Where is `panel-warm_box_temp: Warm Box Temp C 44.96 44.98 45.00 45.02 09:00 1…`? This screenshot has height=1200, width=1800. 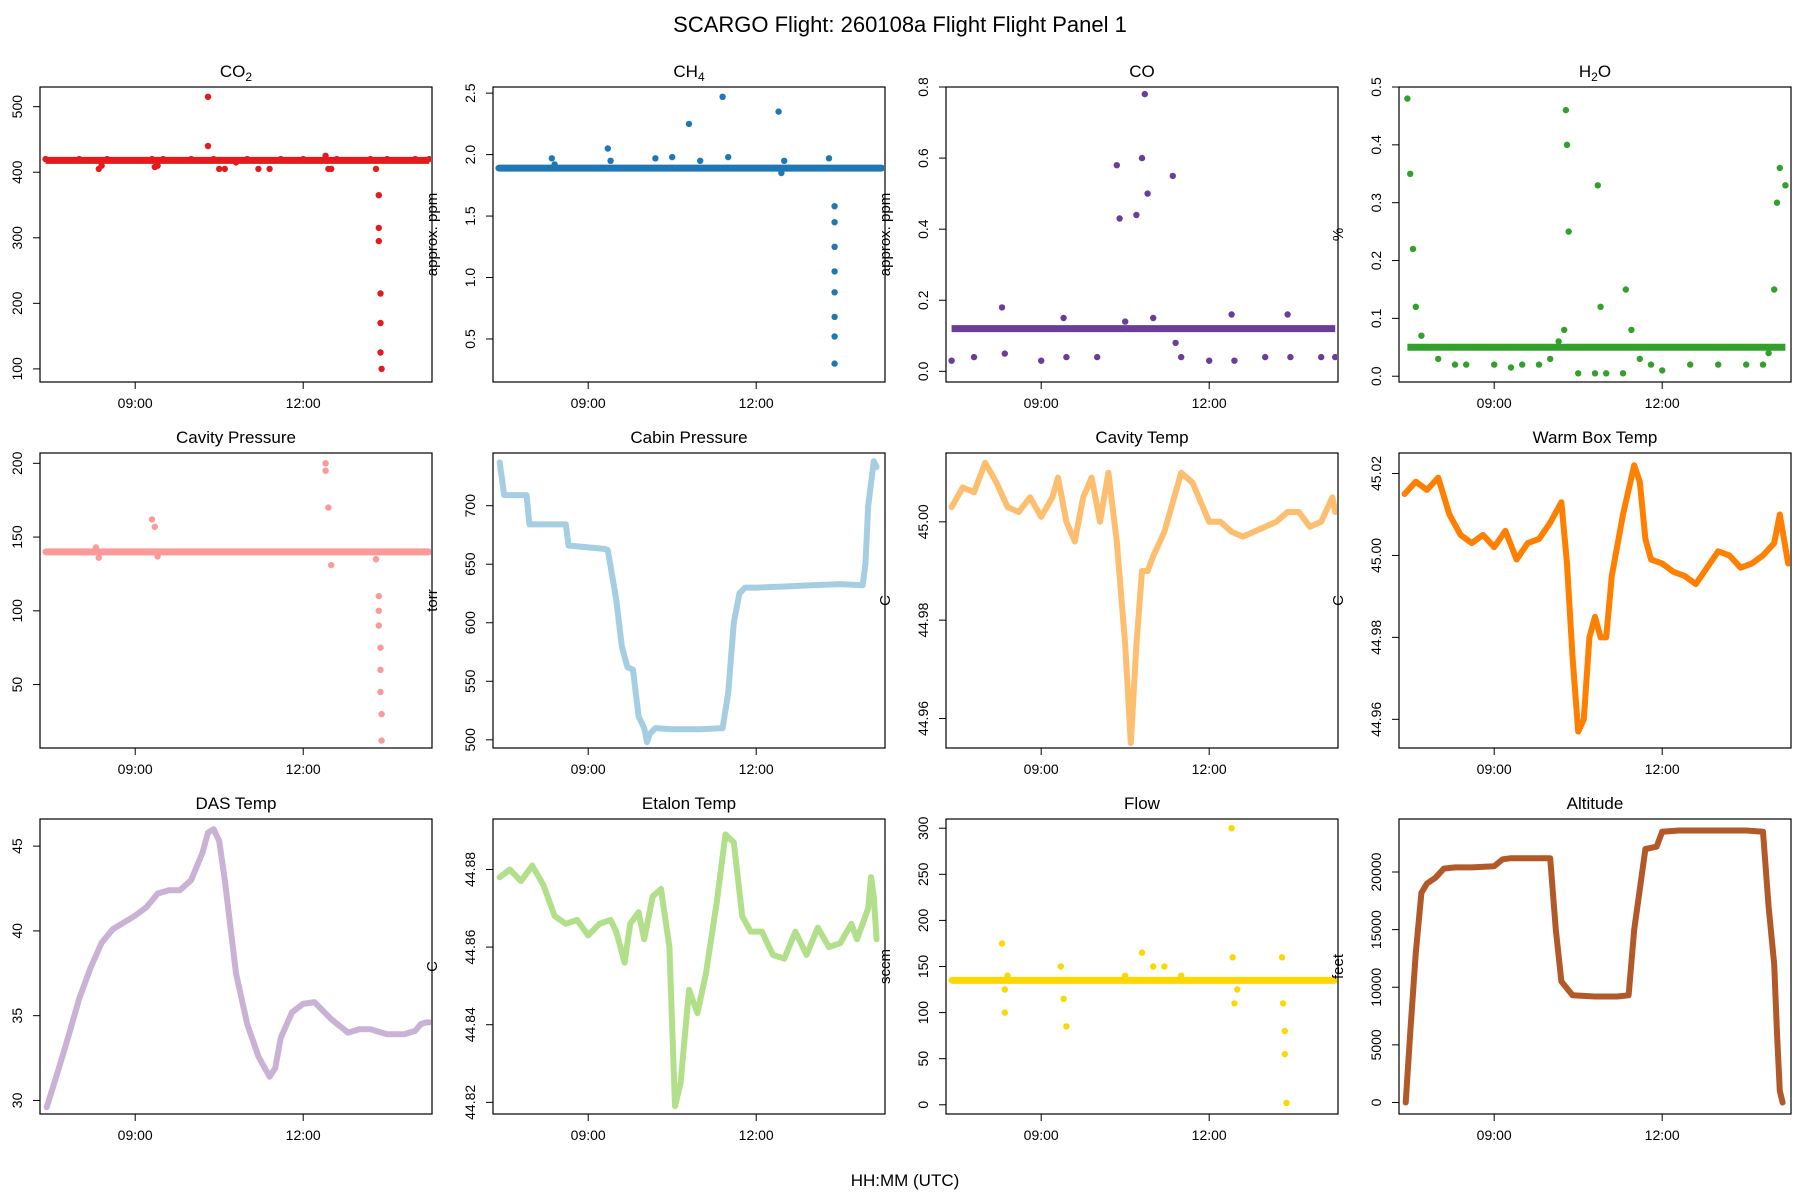
panel-warm_box_temp: Warm Box Temp C 44.96 44.98 45.00 45.02 09:00 1… is located at coordinates (1561, 602).